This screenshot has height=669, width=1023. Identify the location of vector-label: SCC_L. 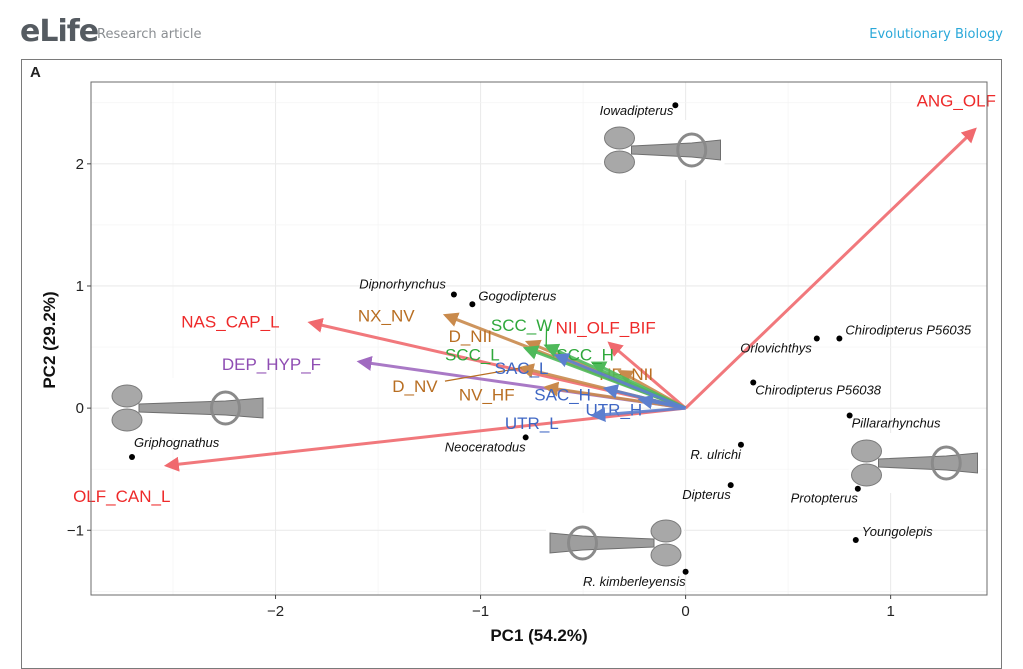
(472, 354).